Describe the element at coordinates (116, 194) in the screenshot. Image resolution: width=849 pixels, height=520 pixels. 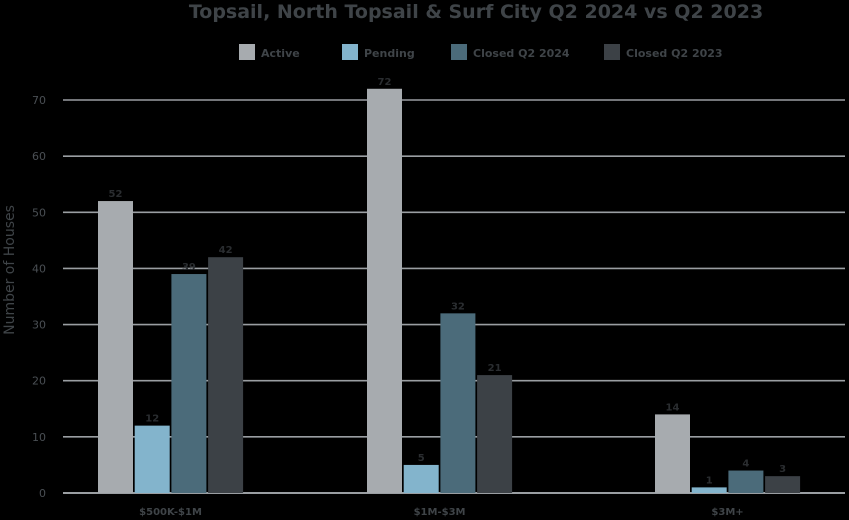
I see `data-label-active-500k-1m: 52` at that location.